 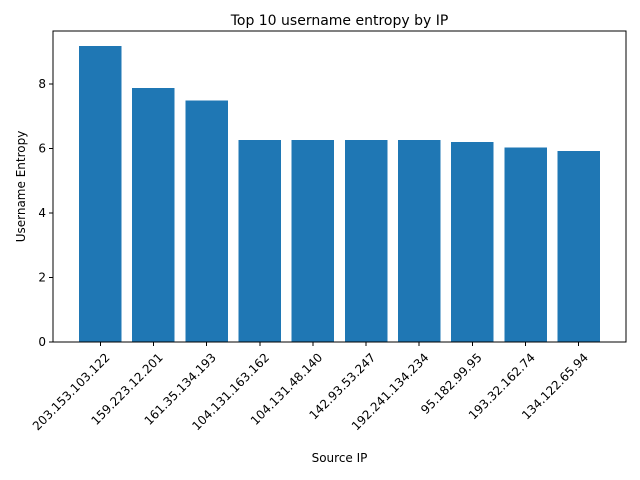 I want to click on y-tick-label: 0, so click(x=42, y=342).